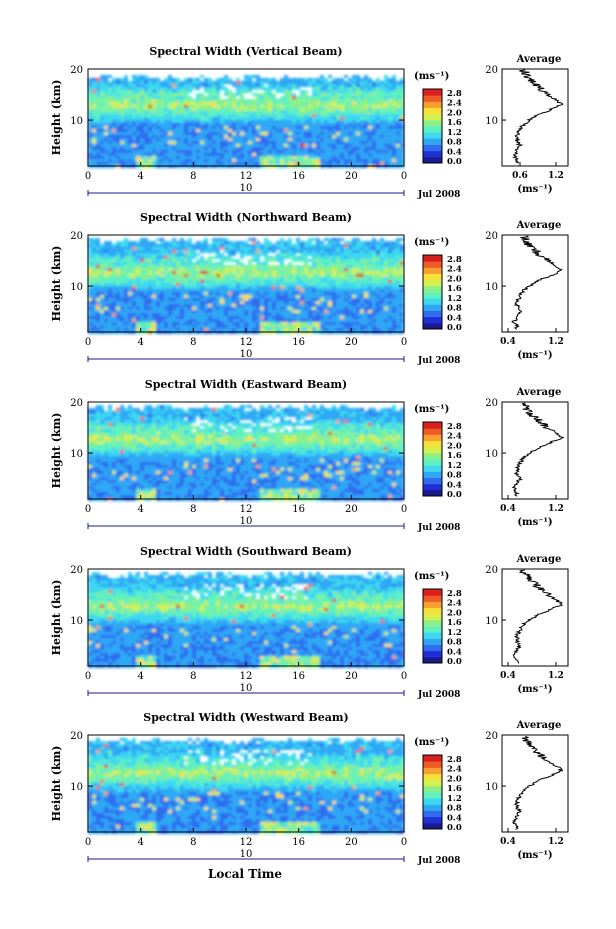  Describe the element at coordinates (246, 786) in the screenshot. I see `heatmap-image` at that location.